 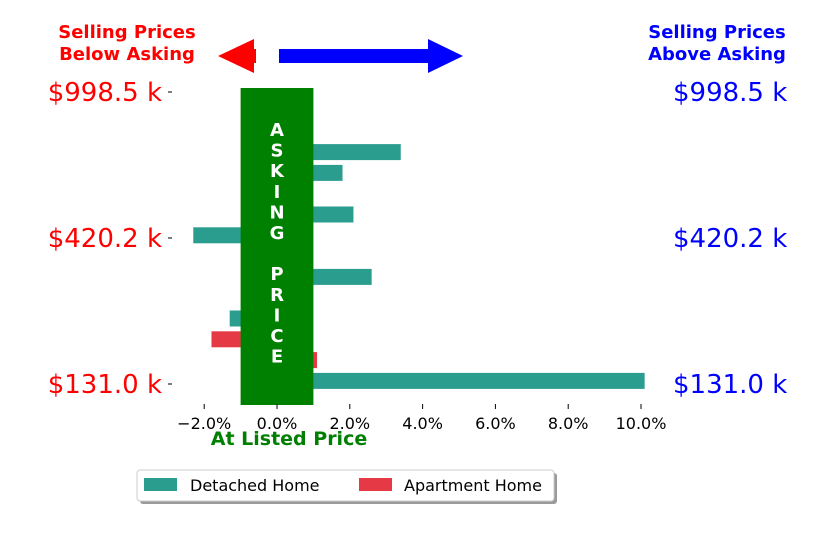 I want to click on header-right-line1: Selling Prices, so click(x=716, y=32).